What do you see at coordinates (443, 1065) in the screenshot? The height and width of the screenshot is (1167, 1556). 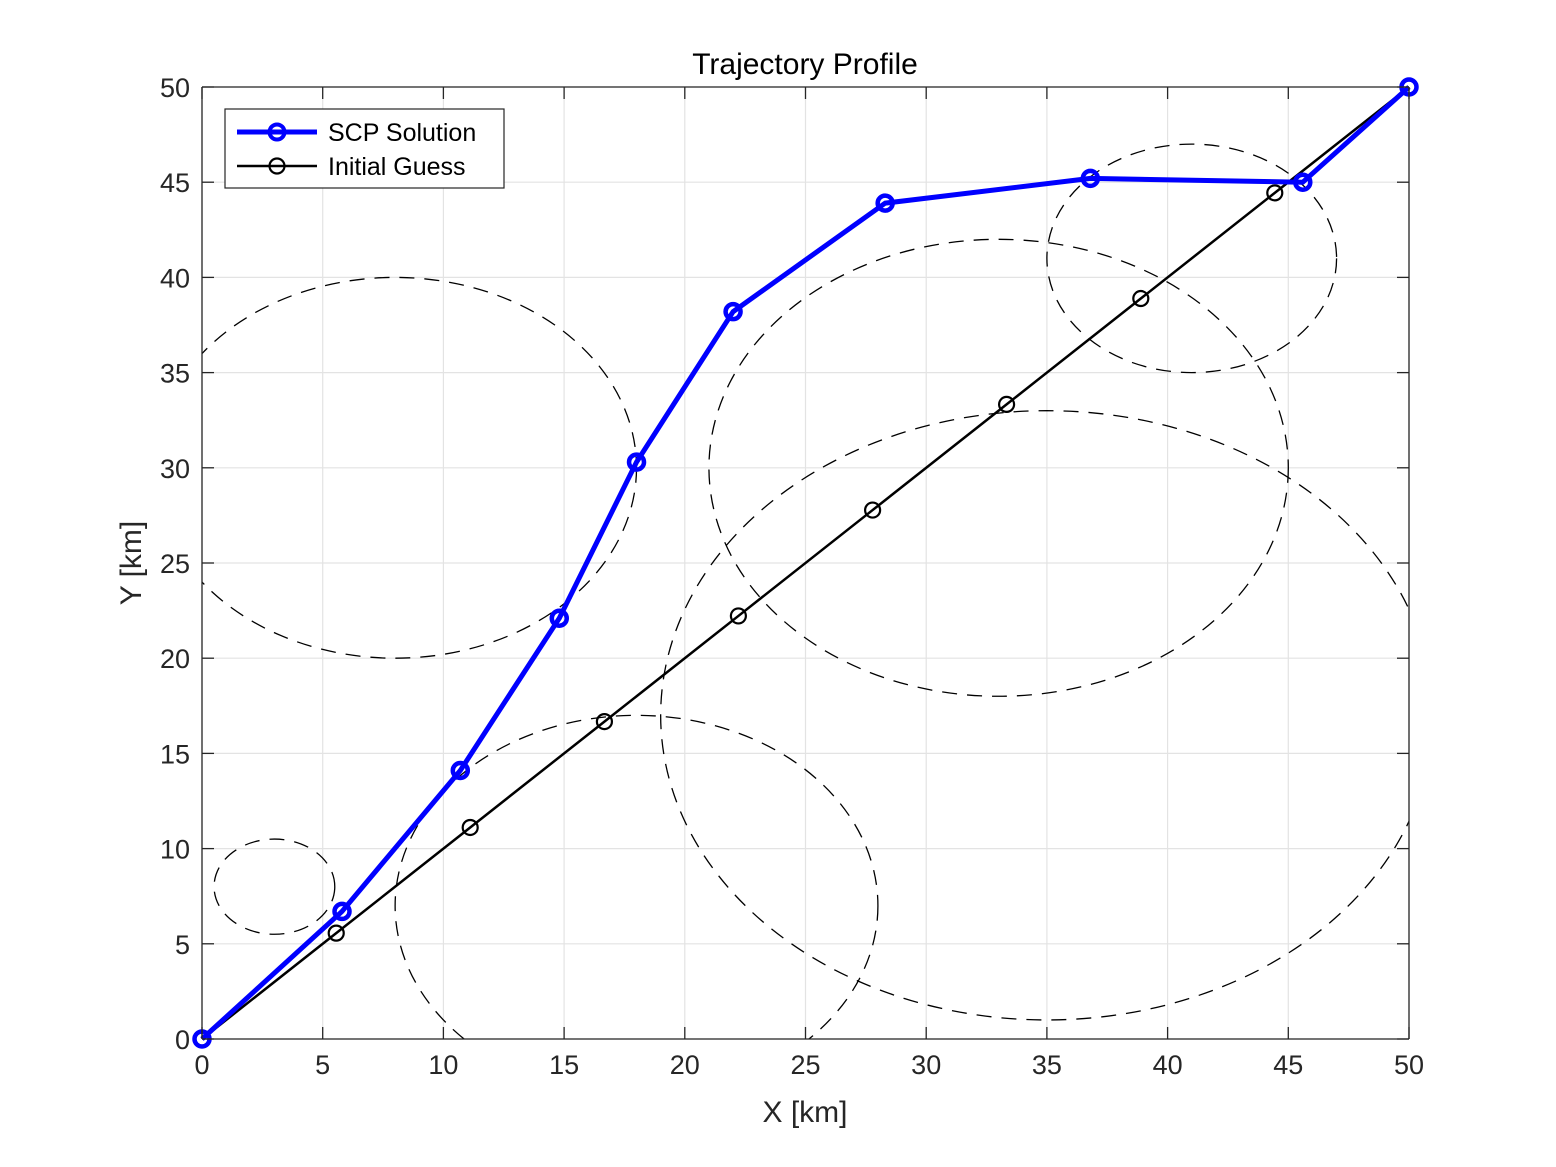 I see `x-tick-label: 10` at bounding box center [443, 1065].